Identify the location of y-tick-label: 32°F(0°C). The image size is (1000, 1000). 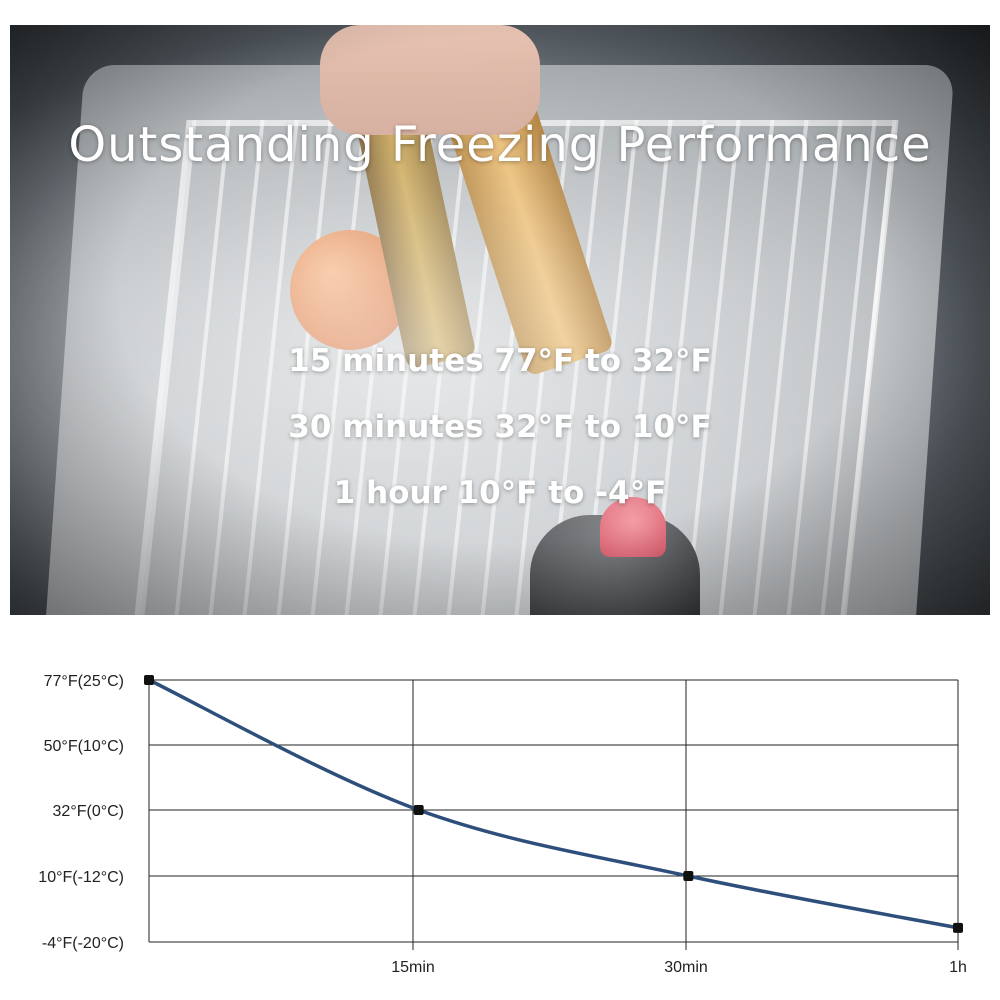
(88, 811).